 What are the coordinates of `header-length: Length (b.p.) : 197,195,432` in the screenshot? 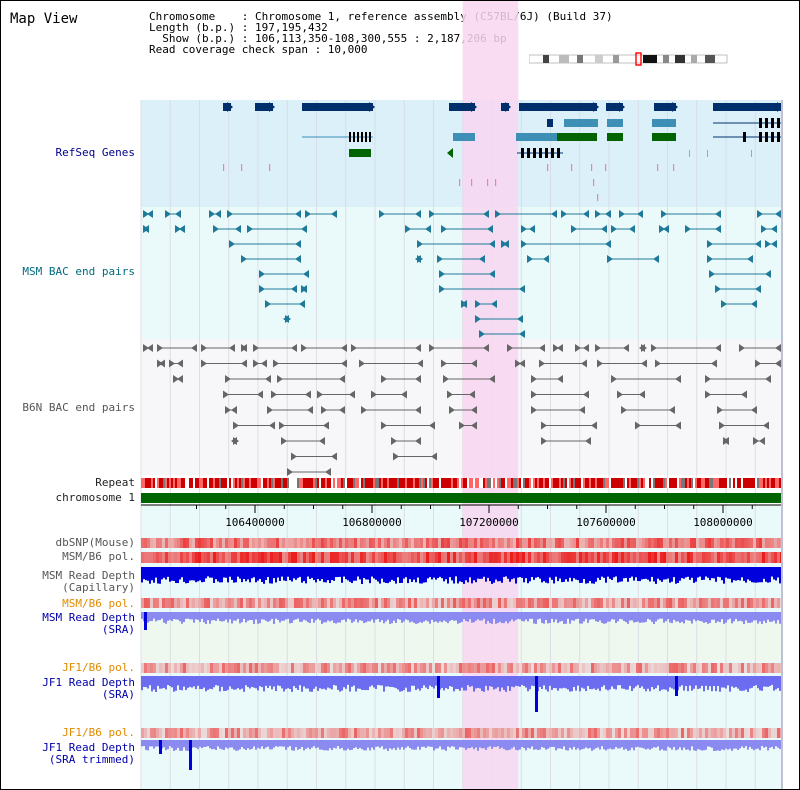 It's located at (238, 27).